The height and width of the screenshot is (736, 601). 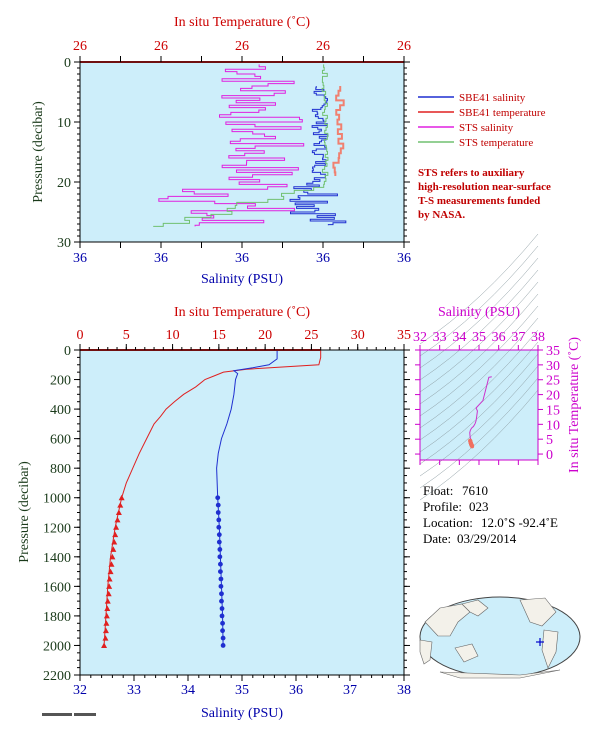 What do you see at coordinates (57, 499) in the screenshot?
I see `main-pressure-tick-label: 1000` at bounding box center [57, 499].